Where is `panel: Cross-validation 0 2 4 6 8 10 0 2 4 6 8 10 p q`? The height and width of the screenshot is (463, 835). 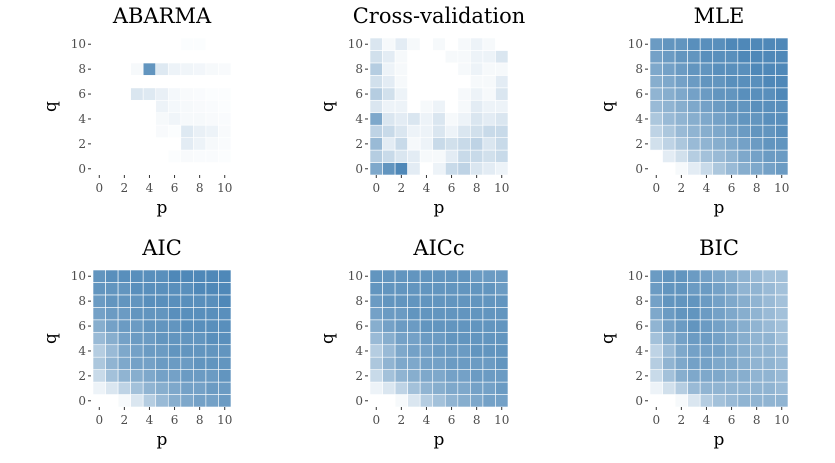 panel: Cross-validation 0 2 4 6 8 10 0 2 4 6 8 10 p q is located at coordinates (421, 111).